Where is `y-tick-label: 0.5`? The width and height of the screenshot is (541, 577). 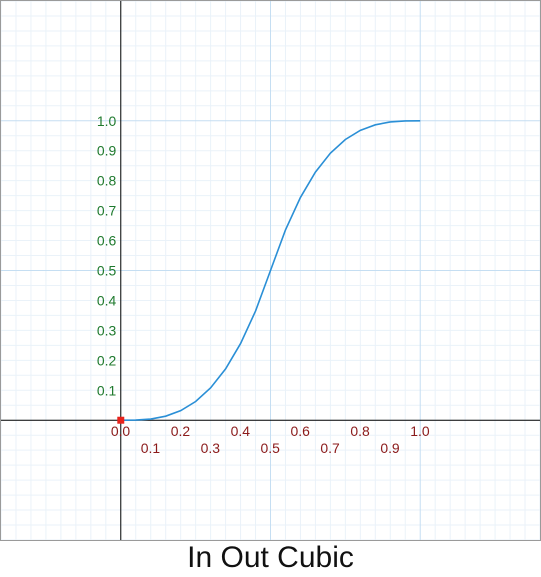 y-tick-label: 0.5 is located at coordinates (107, 270).